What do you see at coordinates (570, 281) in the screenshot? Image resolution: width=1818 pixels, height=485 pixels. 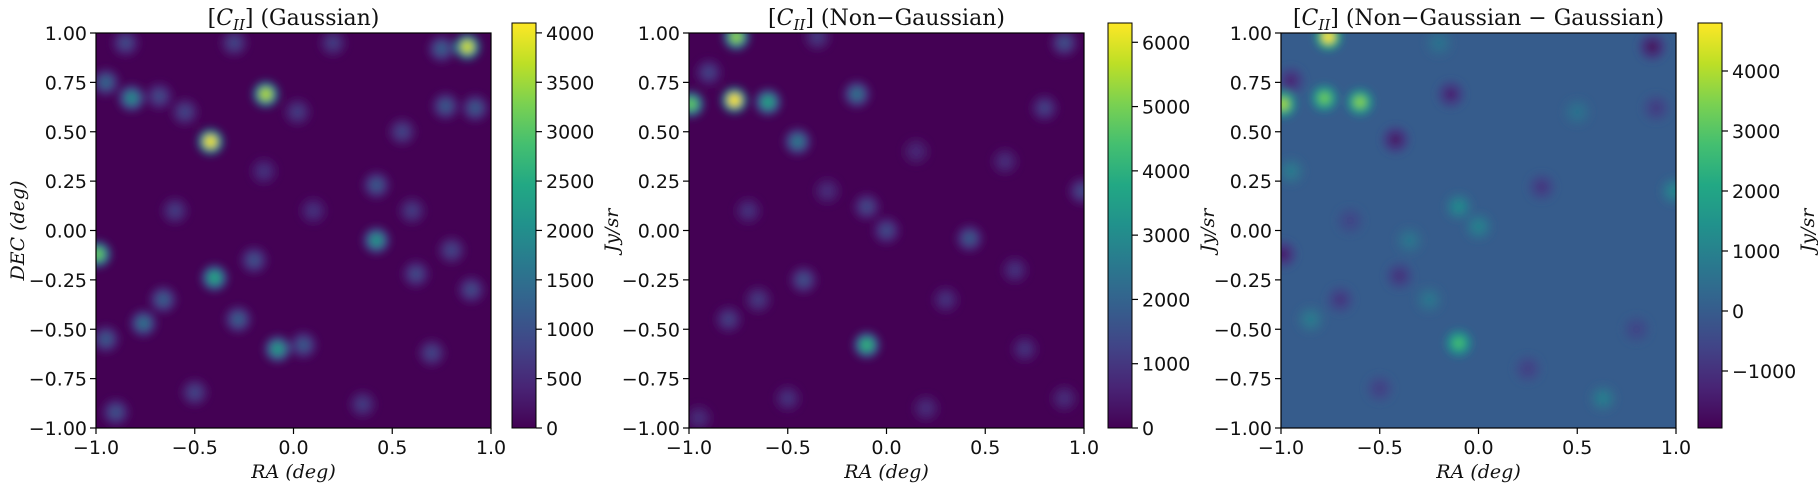 I see `colorbar-tick-label: 1500` at bounding box center [570, 281].